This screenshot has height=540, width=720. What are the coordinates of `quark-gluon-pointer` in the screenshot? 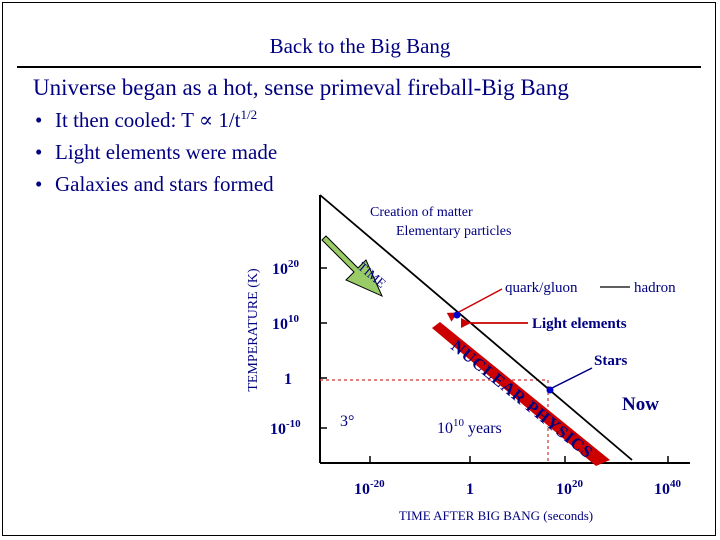 It's located at (474, 305).